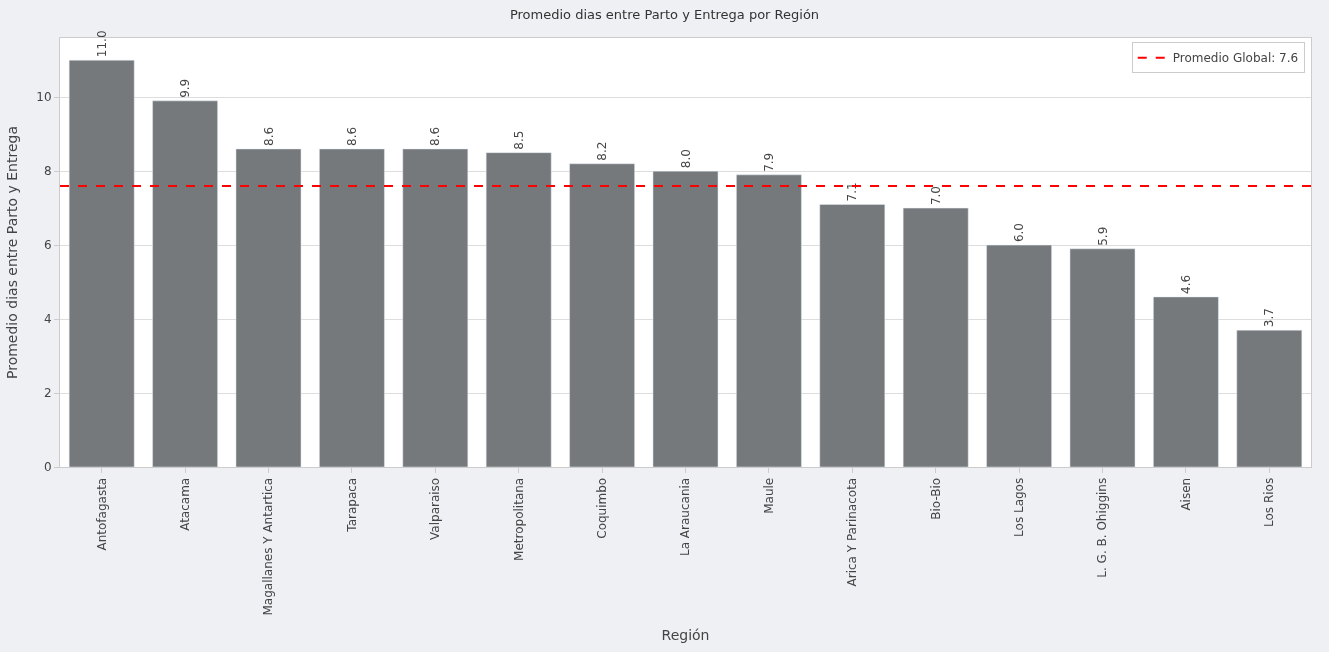  What do you see at coordinates (1185, 494) in the screenshot?
I see `x-tick-label: Aisen` at bounding box center [1185, 494].